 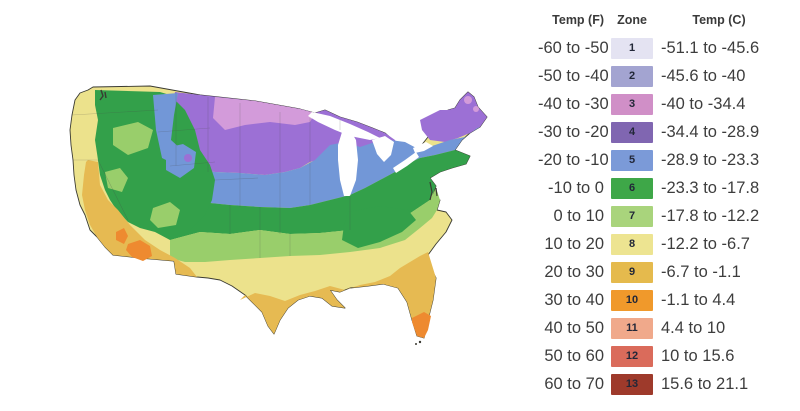 I want to click on temp-c-range: -6.7 to -1.1, so click(x=701, y=271).